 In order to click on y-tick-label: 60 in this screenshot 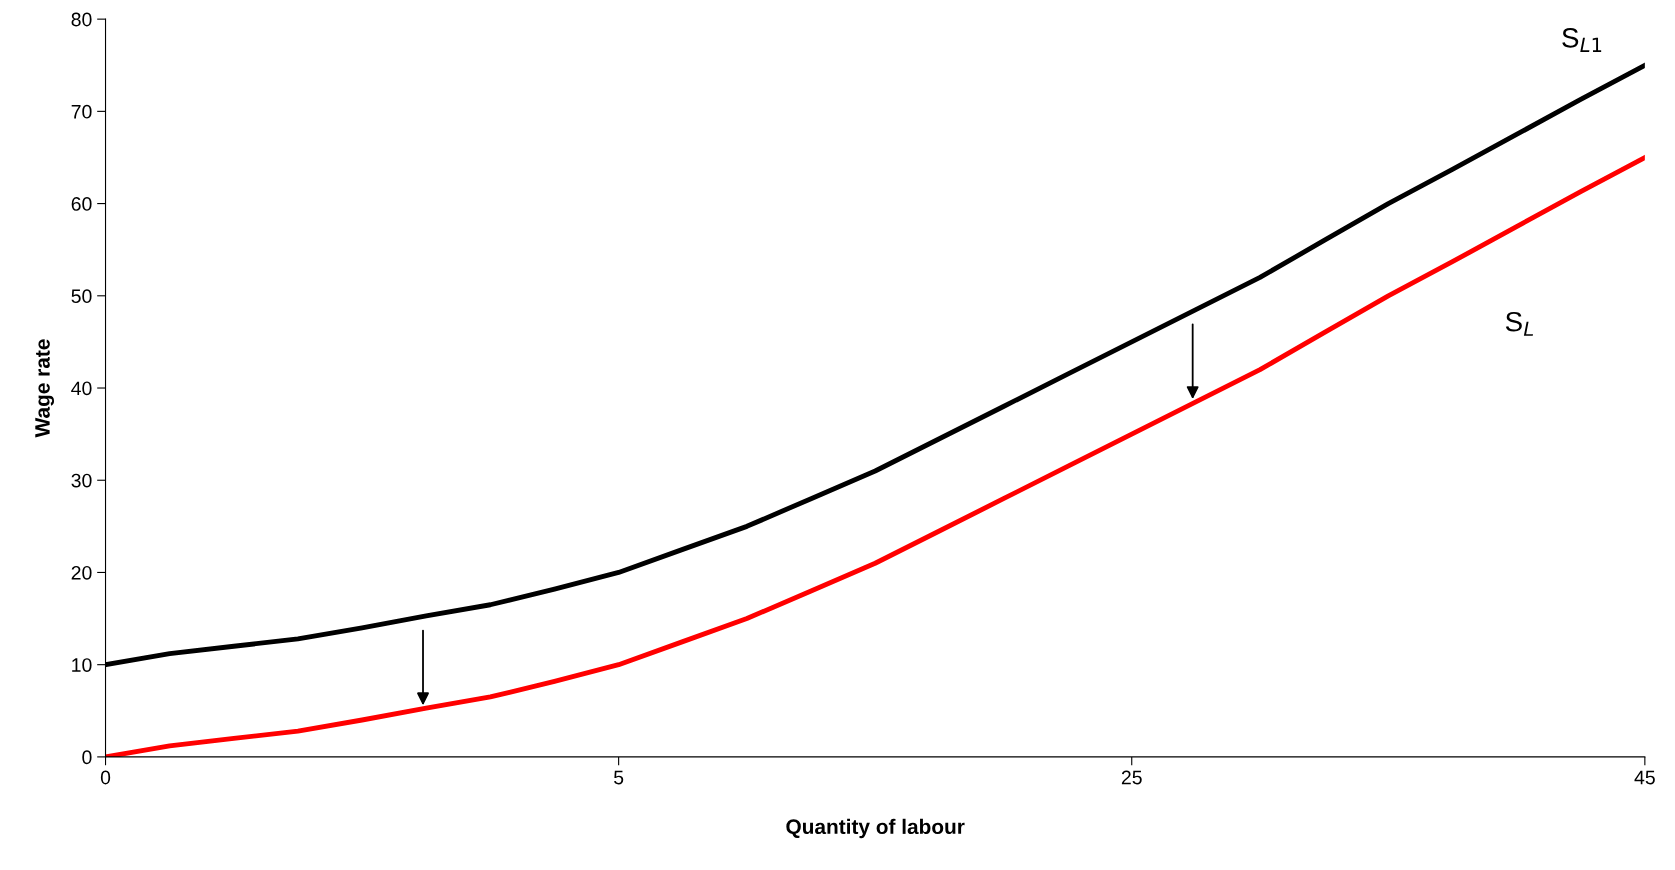, I will do `click(81, 204)`.